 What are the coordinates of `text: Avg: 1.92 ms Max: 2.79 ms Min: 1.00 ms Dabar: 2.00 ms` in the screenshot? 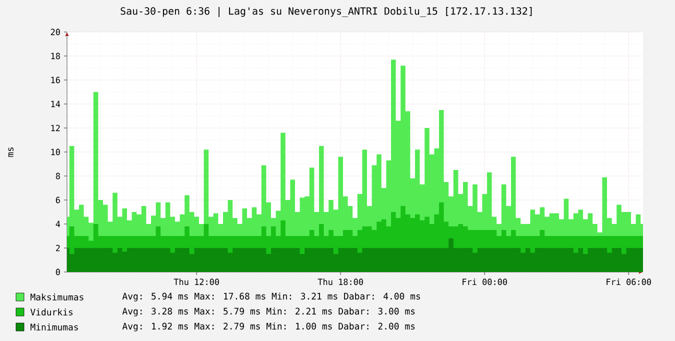 It's located at (268, 327).